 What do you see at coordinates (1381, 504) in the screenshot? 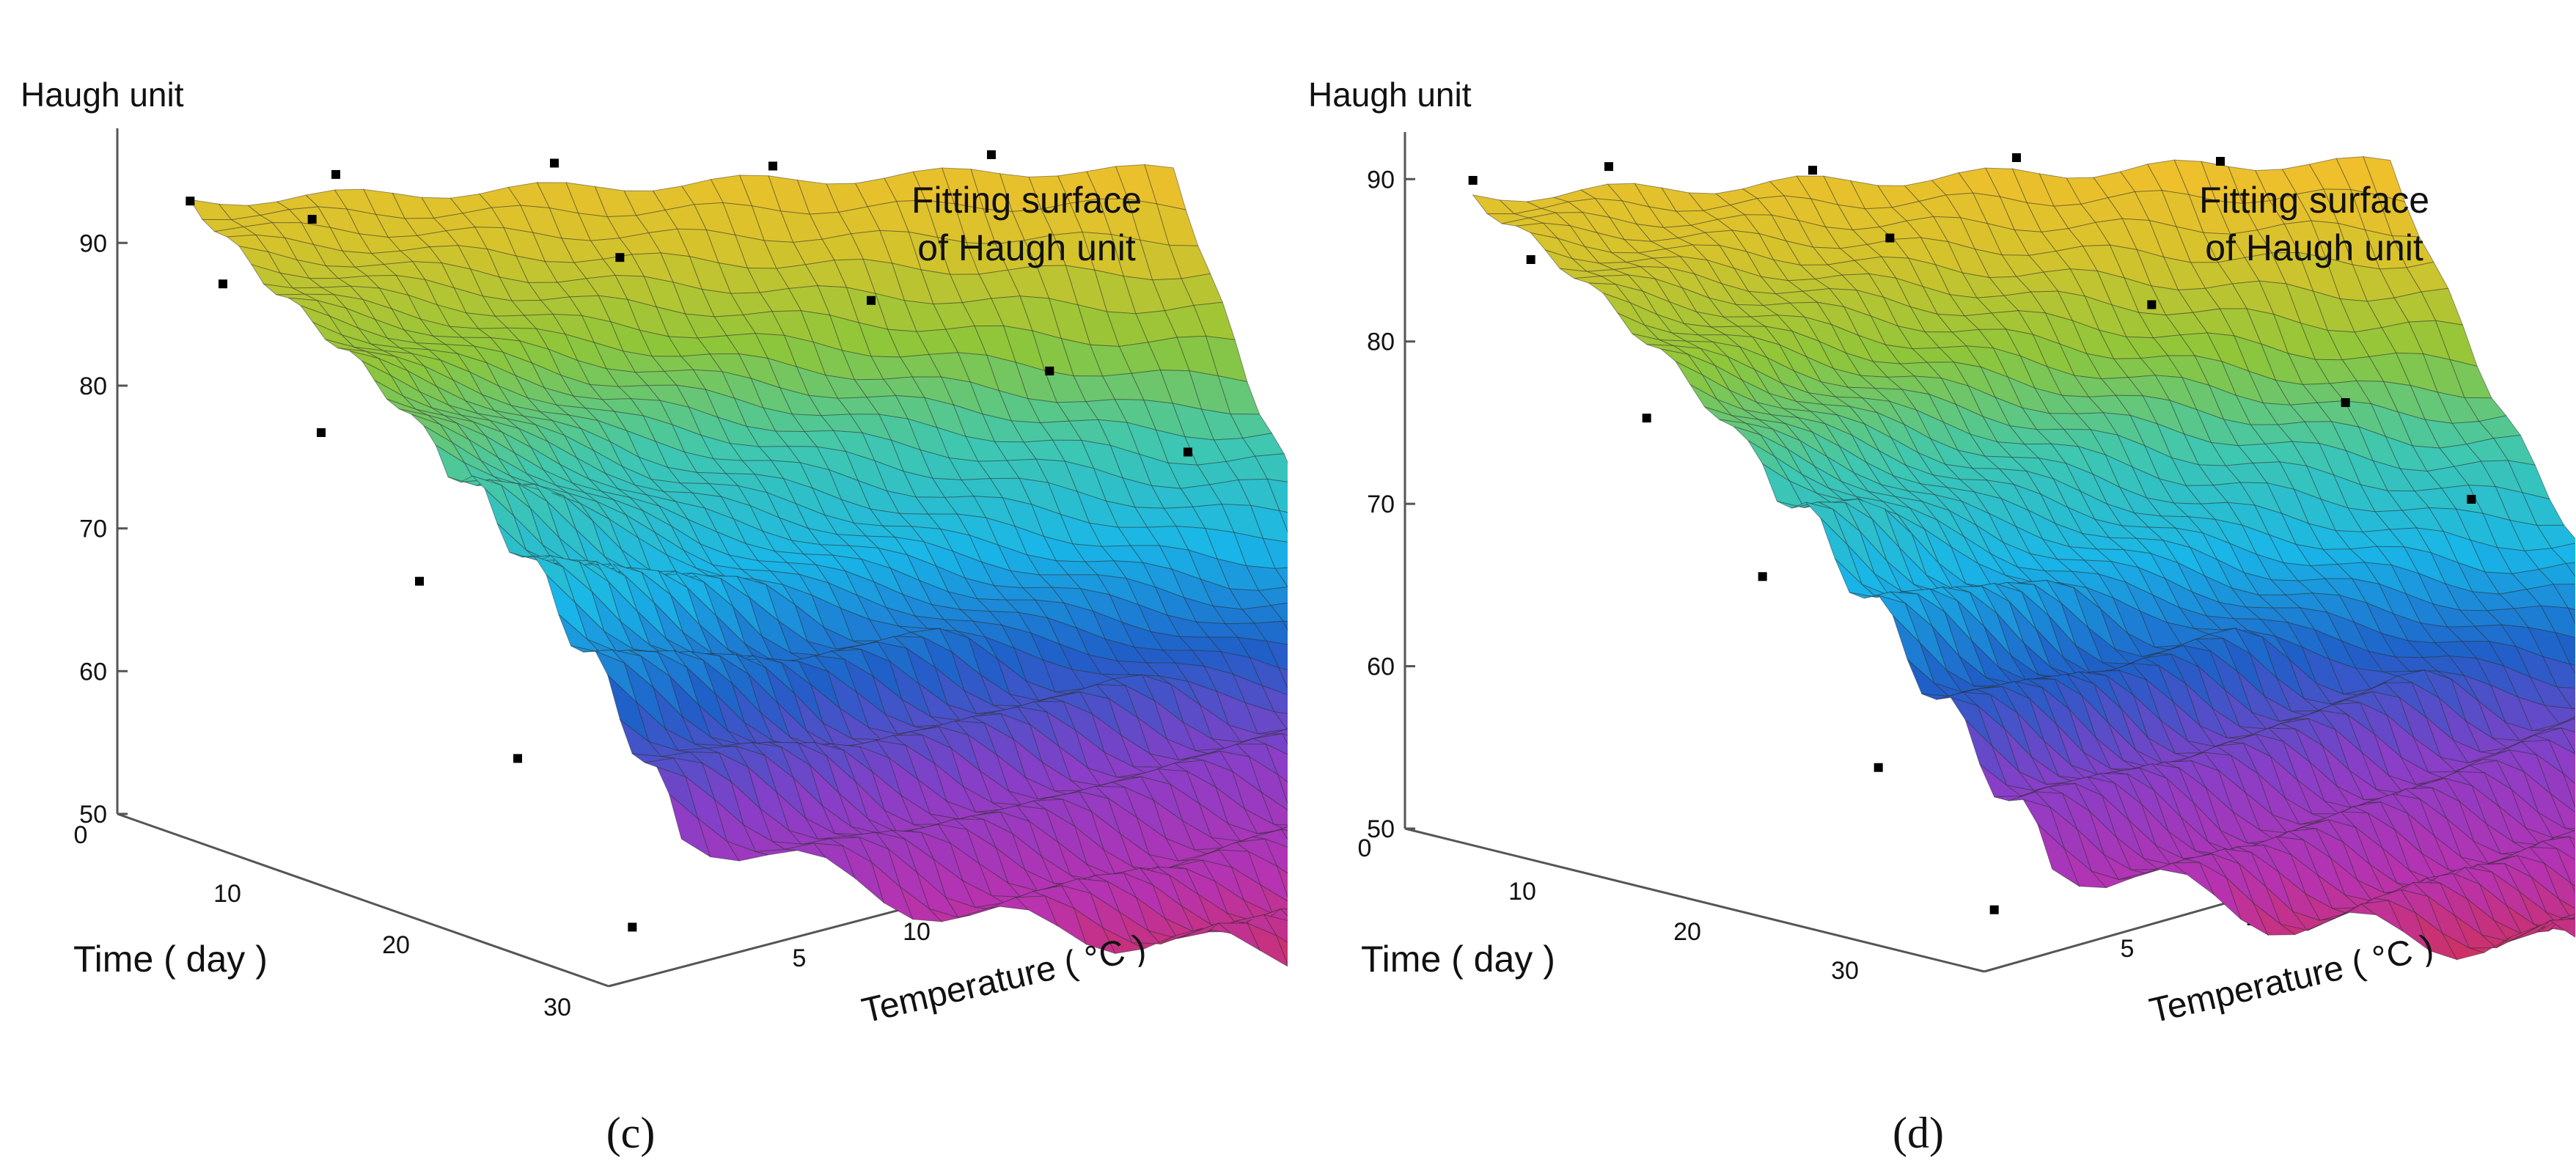
I see `z-tick-label: 70` at bounding box center [1381, 504].